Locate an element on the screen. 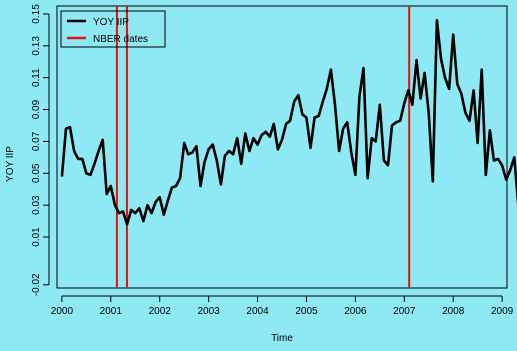 Image resolution: width=517 pixels, height=351 pixels. x-tick-label: 2004 is located at coordinates (257, 311).